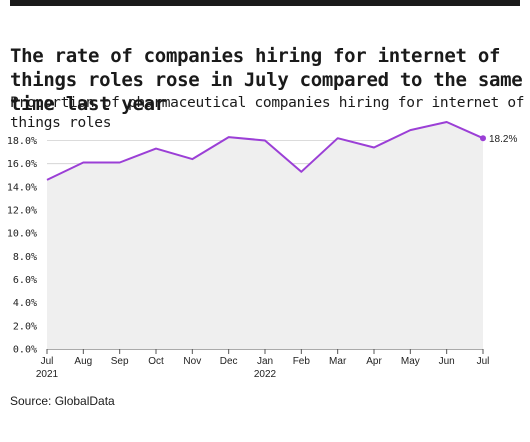 This screenshot has height=442, width=530. I want to click on x-tick-label: Sep, so click(120, 361).